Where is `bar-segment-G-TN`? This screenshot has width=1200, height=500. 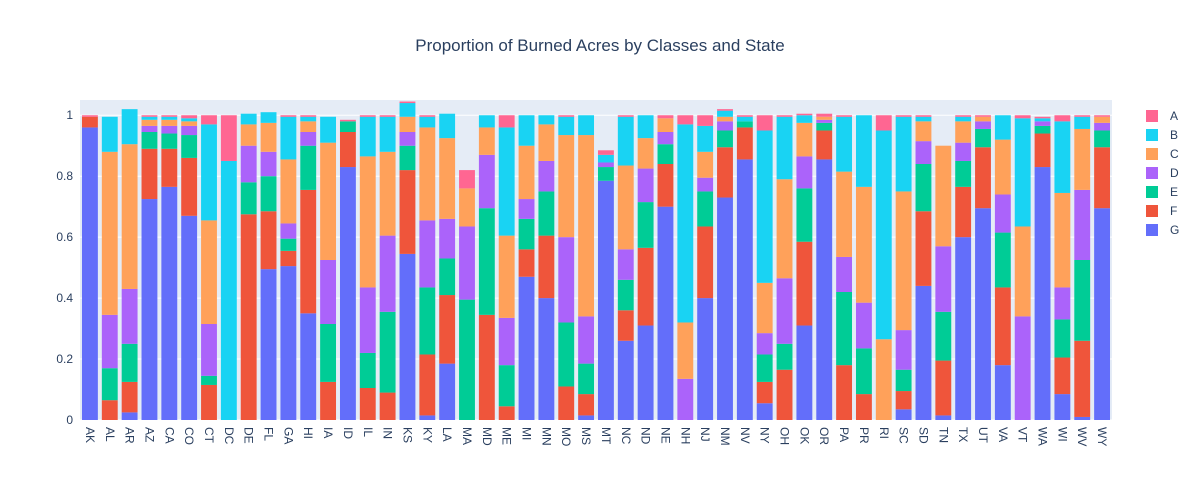
bar-segment-G-TN is located at coordinates (943, 417).